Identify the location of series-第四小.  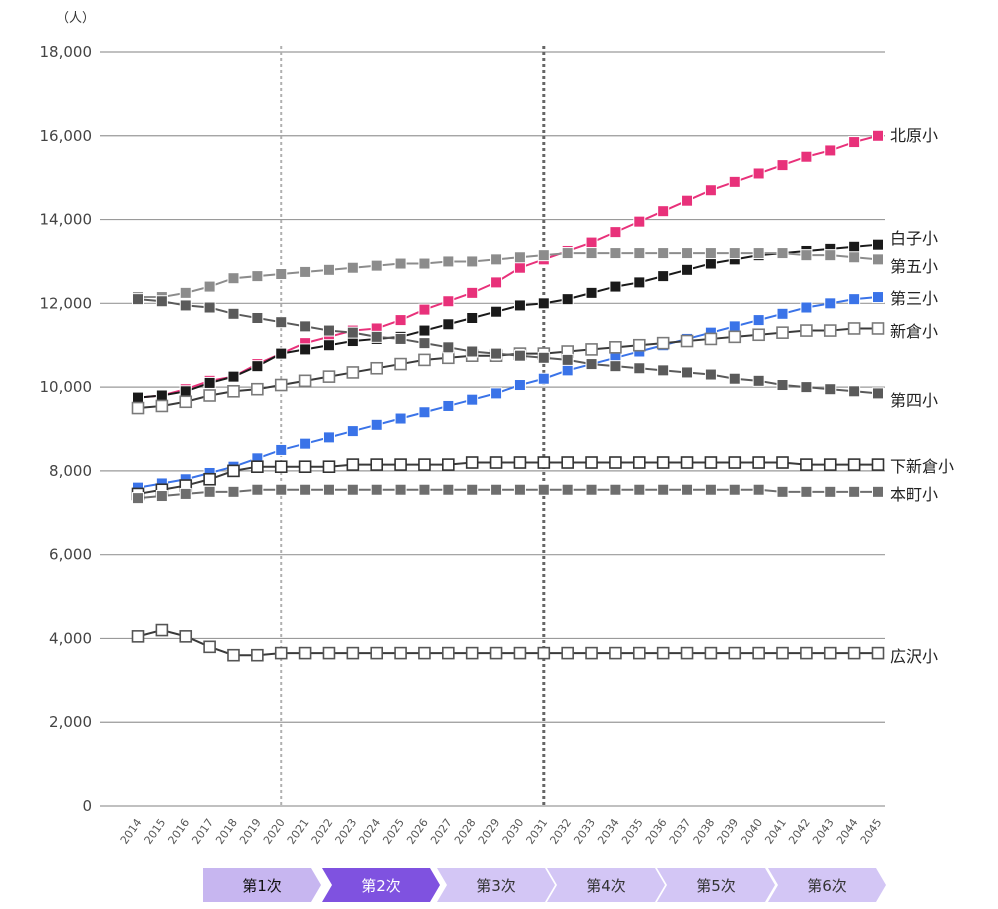
(508, 346).